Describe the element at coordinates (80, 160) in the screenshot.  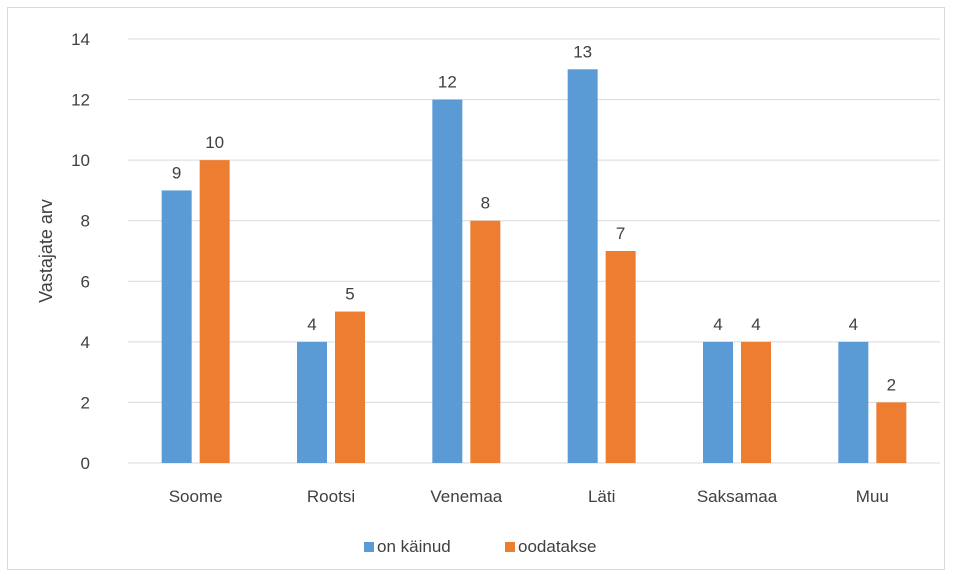
I see `y-tick-label: 10` at that location.